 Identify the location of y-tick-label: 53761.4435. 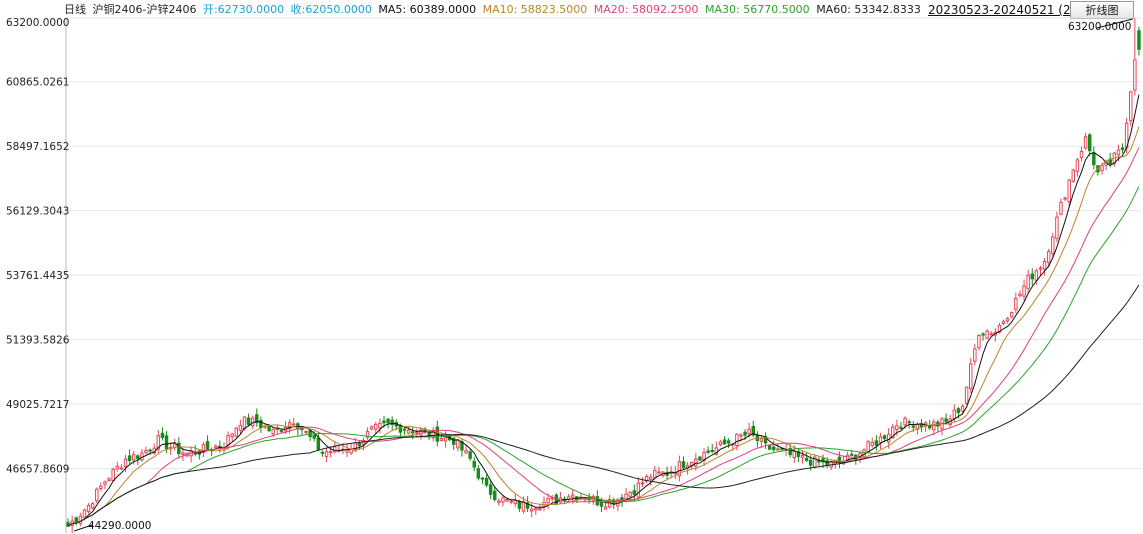
(37, 276).